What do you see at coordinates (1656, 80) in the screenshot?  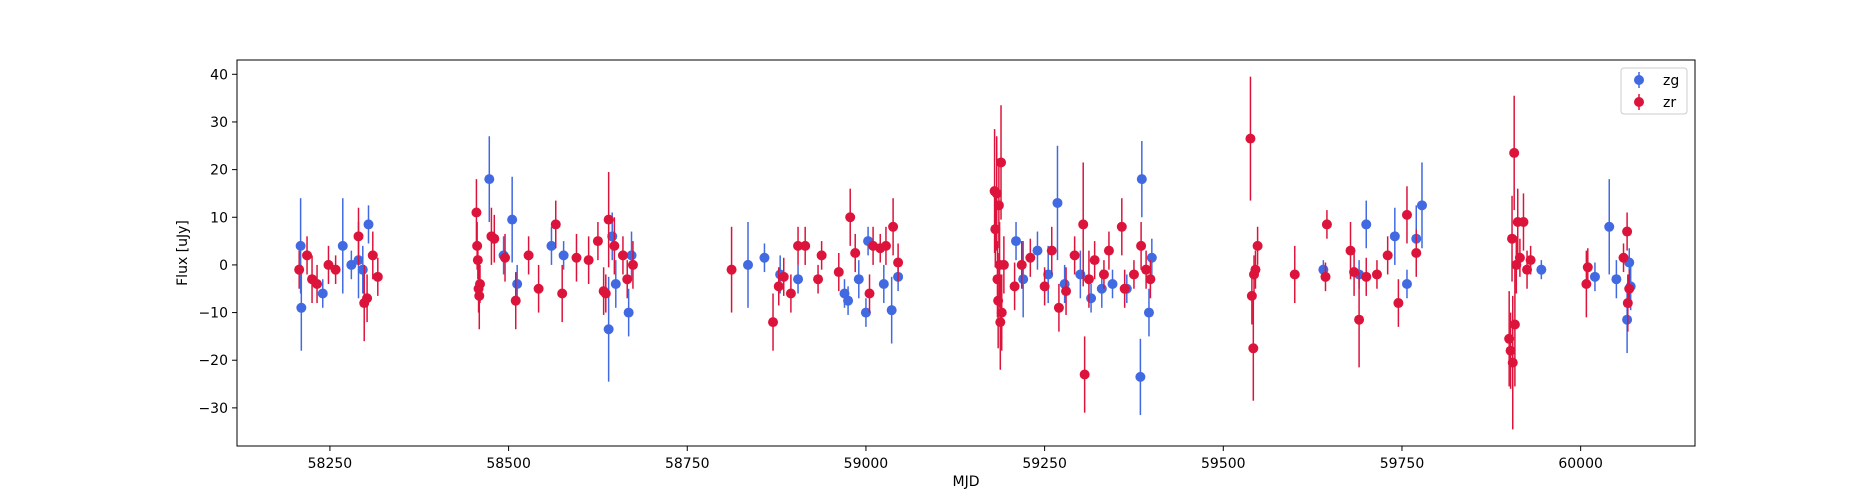 I see `legend-item-zg: zg` at bounding box center [1656, 80].